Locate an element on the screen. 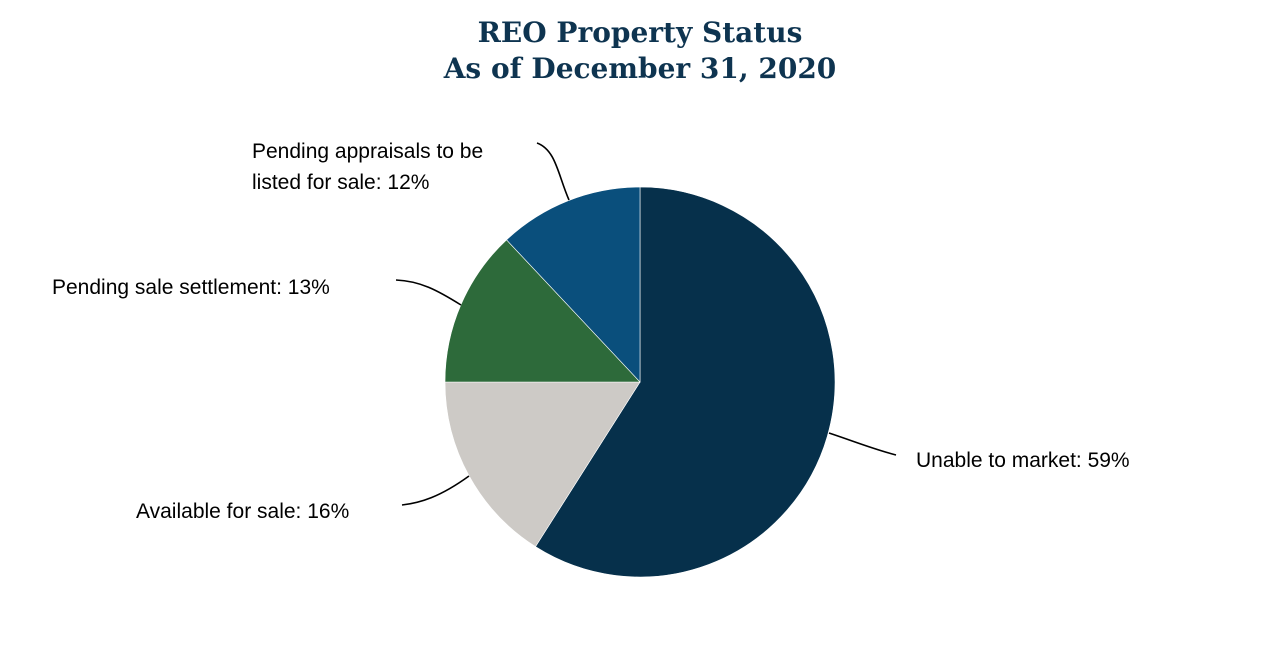  leader-line-pending-appraisals is located at coordinates (553, 171).